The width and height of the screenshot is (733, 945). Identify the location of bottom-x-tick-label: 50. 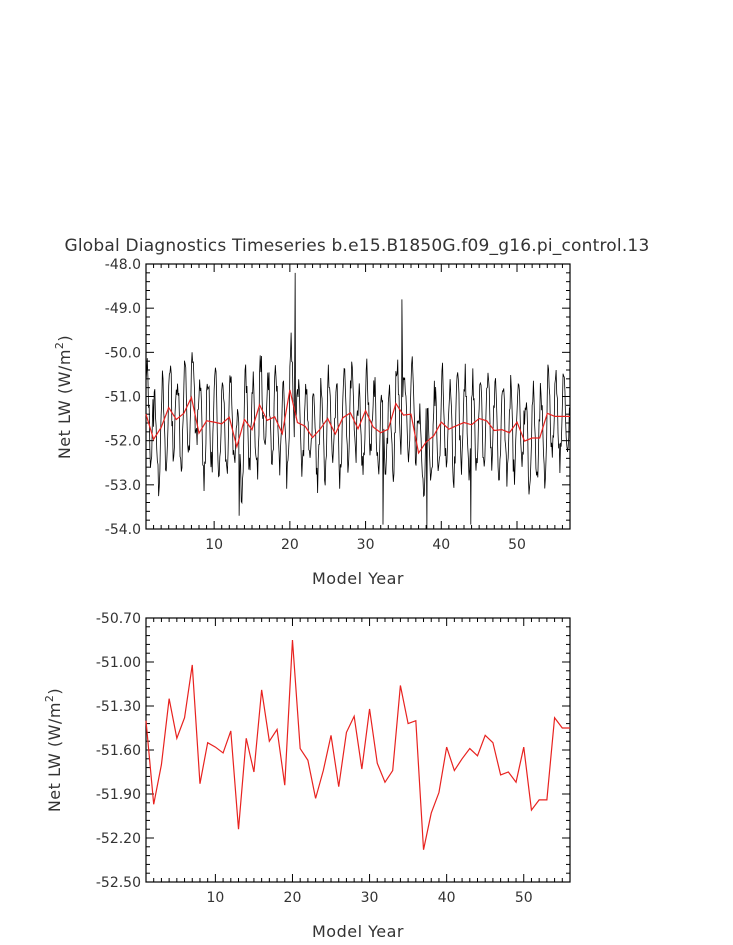
(524, 898).